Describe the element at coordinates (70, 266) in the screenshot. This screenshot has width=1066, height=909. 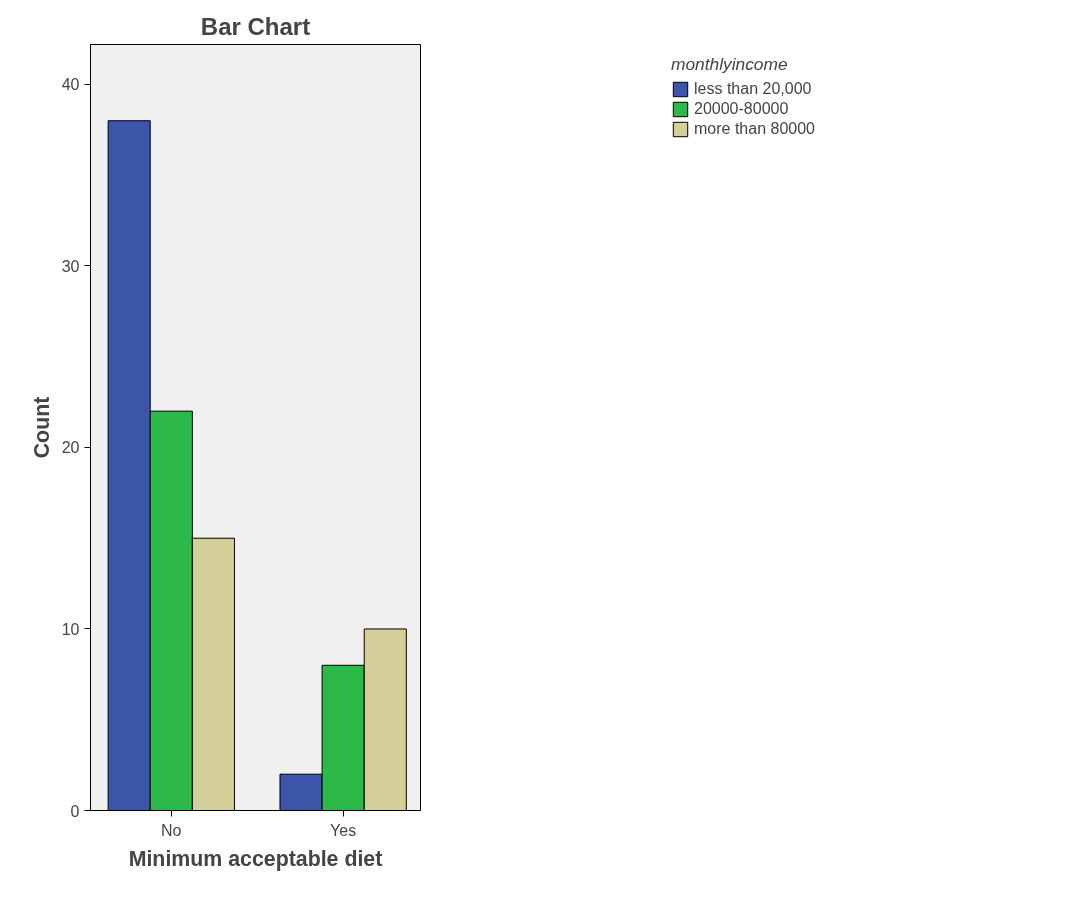
I see `y-tick-label: 30` at that location.